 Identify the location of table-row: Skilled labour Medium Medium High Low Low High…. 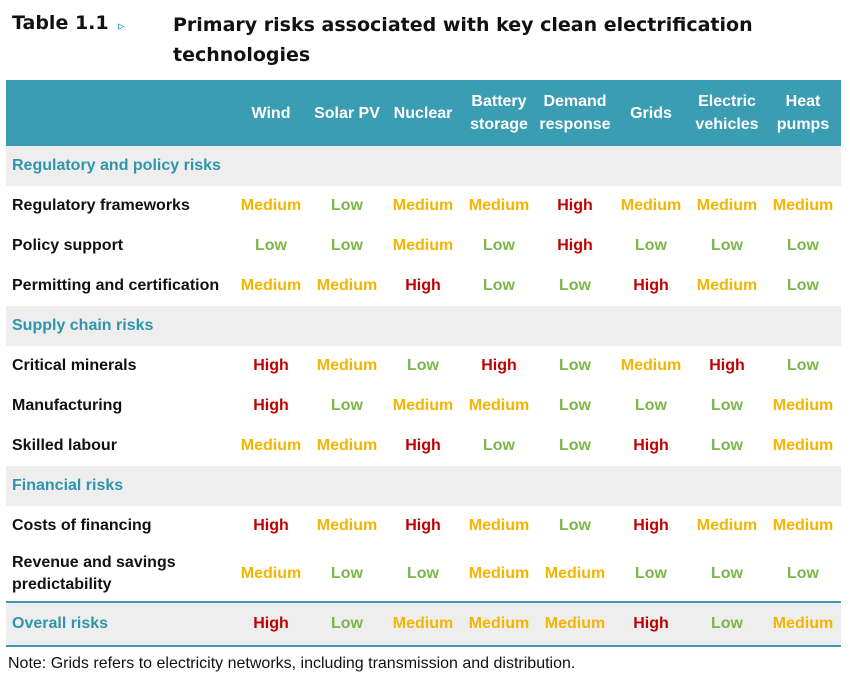
(423, 446).